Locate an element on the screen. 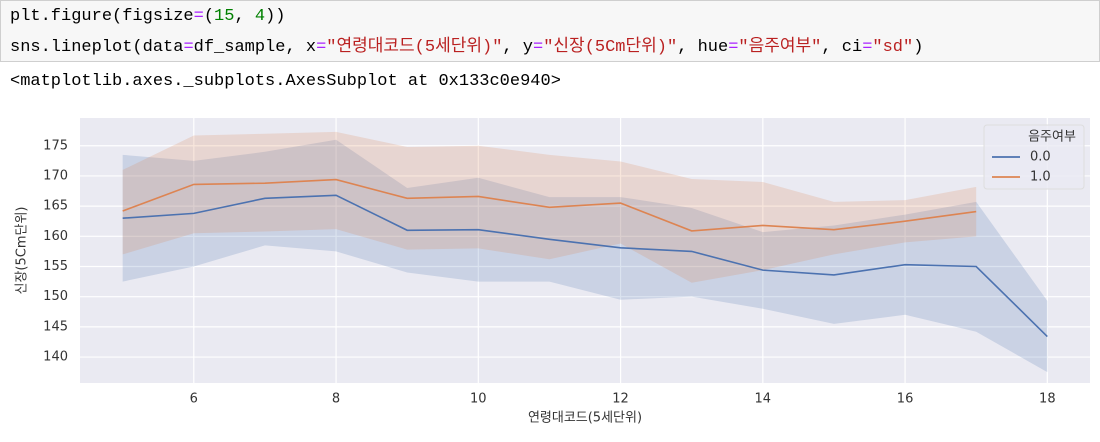 The image size is (1100, 442). code-line: plt.figure(figsize=(15, 4)) is located at coordinates (147, 16).